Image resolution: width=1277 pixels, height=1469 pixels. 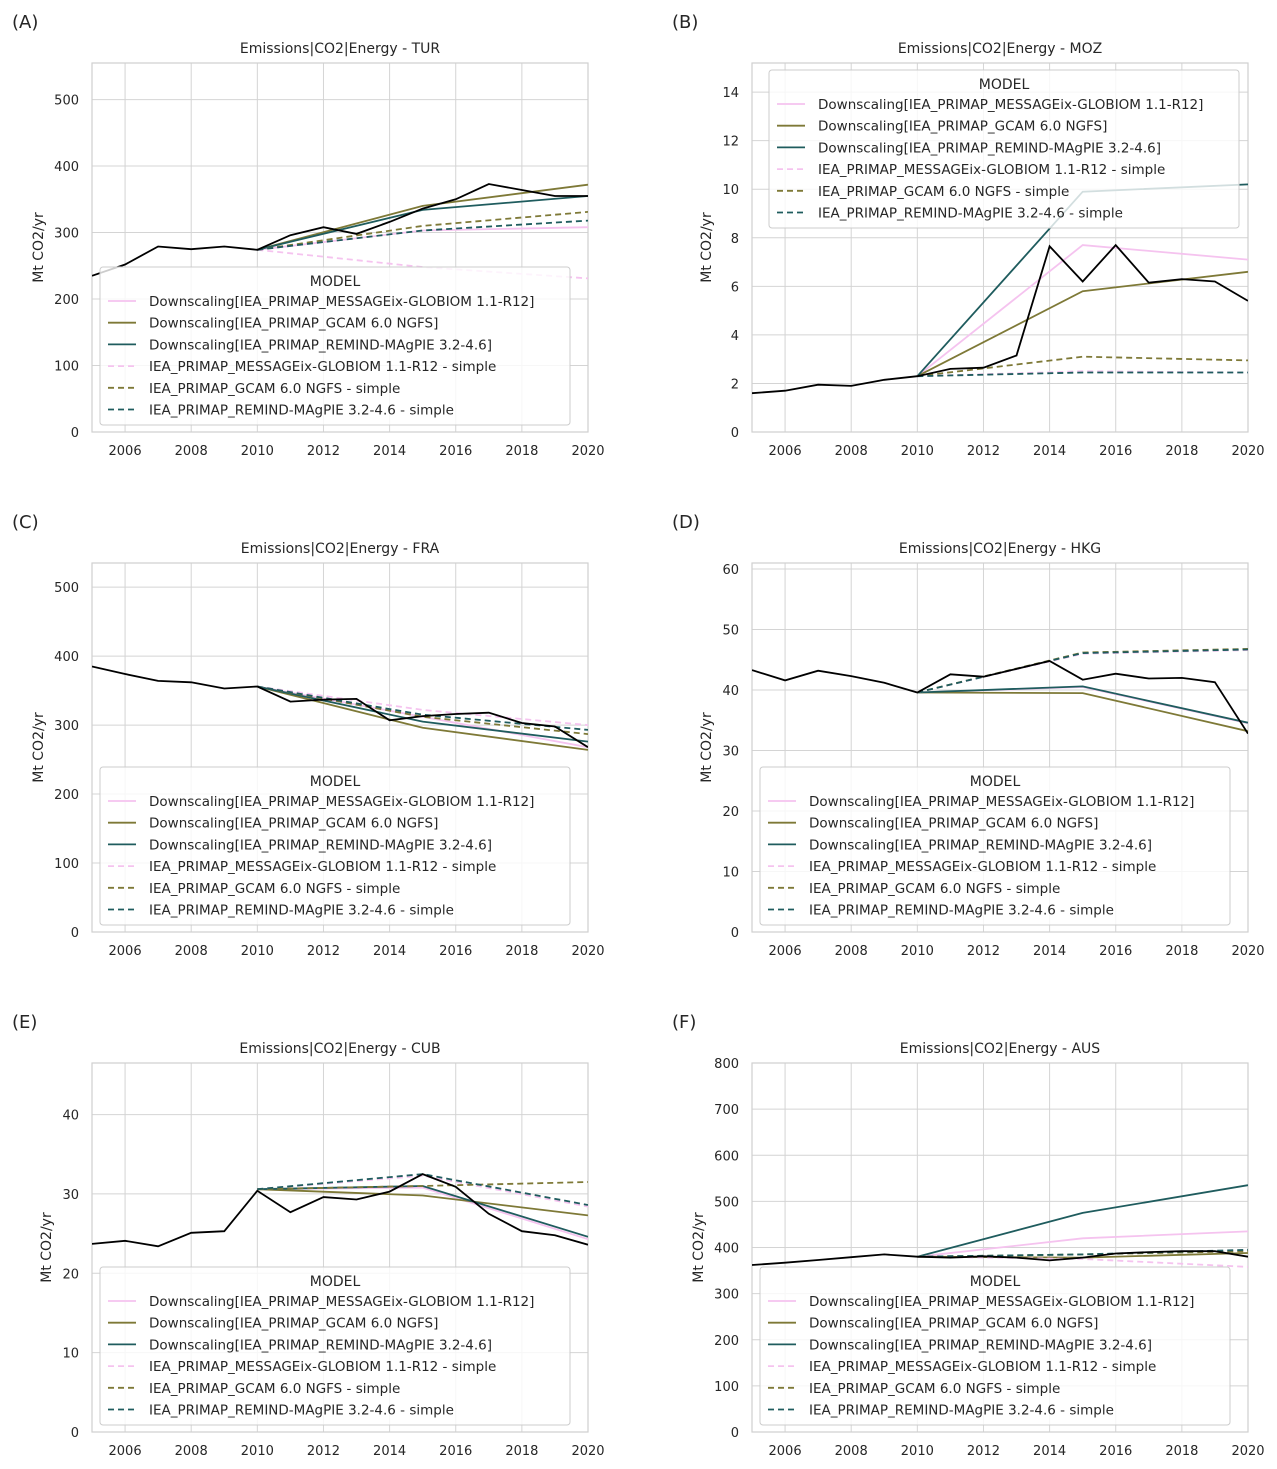 I want to click on chart-title: Emissions|CO2|Energy - AUS, so click(x=1000, y=1049).